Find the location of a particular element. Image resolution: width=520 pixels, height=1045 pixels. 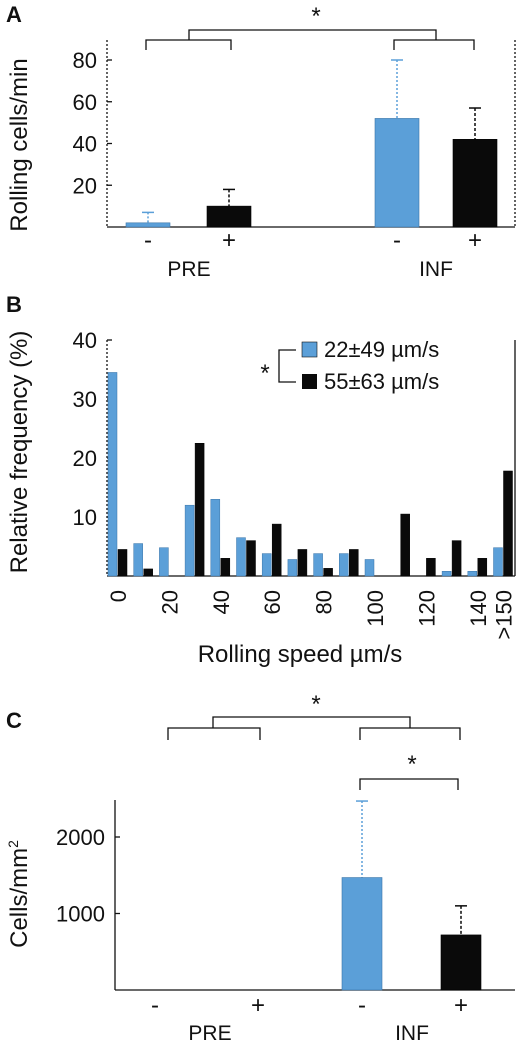

panel-b-y-axis-title: Relative frequency (%) is located at coordinates (19, 452).